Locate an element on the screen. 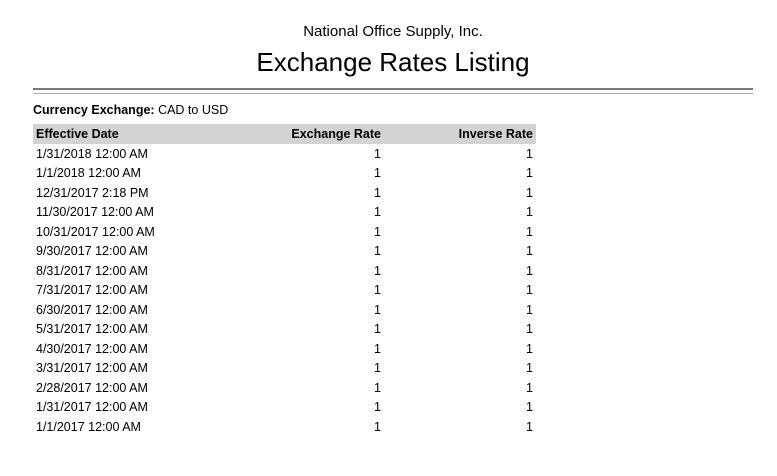 This screenshot has width=777, height=476. table-row: 10/31/2017 12:00 AM 1 1 is located at coordinates (284, 232).